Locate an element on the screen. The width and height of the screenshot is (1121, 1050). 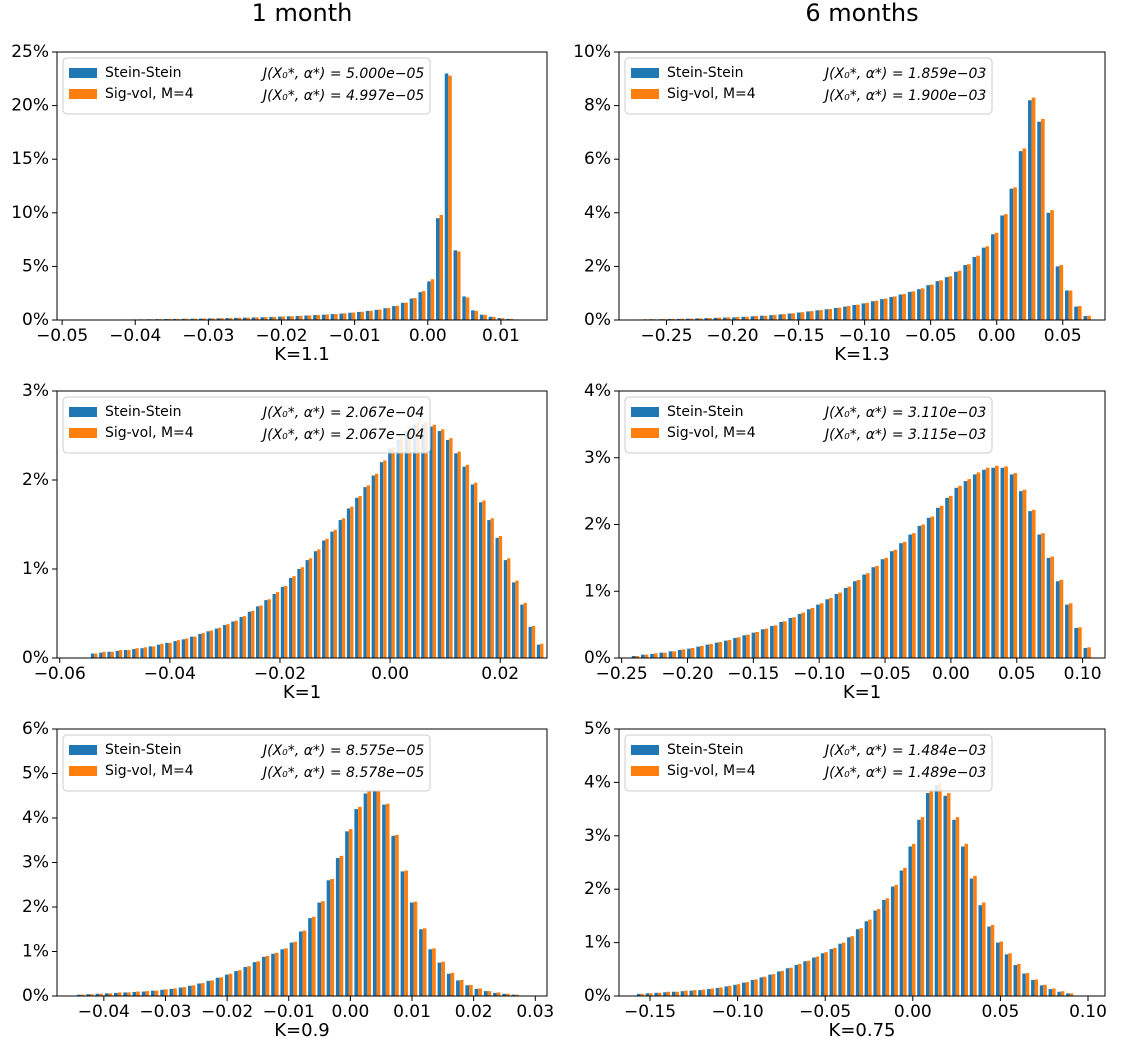
y-tick-label: 2% is located at coordinates (35, 480).